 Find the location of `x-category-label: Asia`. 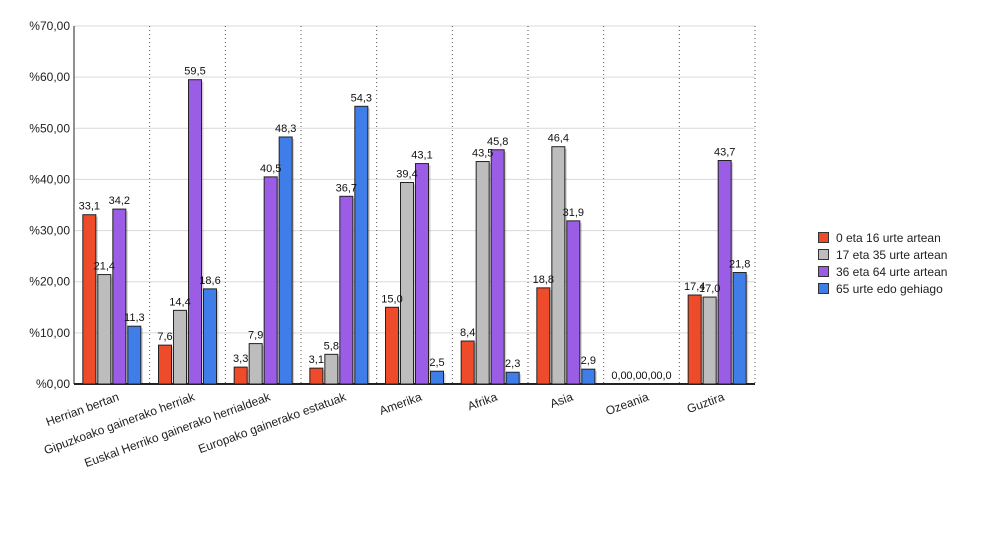

x-category-label: Asia is located at coordinates (561, 400).